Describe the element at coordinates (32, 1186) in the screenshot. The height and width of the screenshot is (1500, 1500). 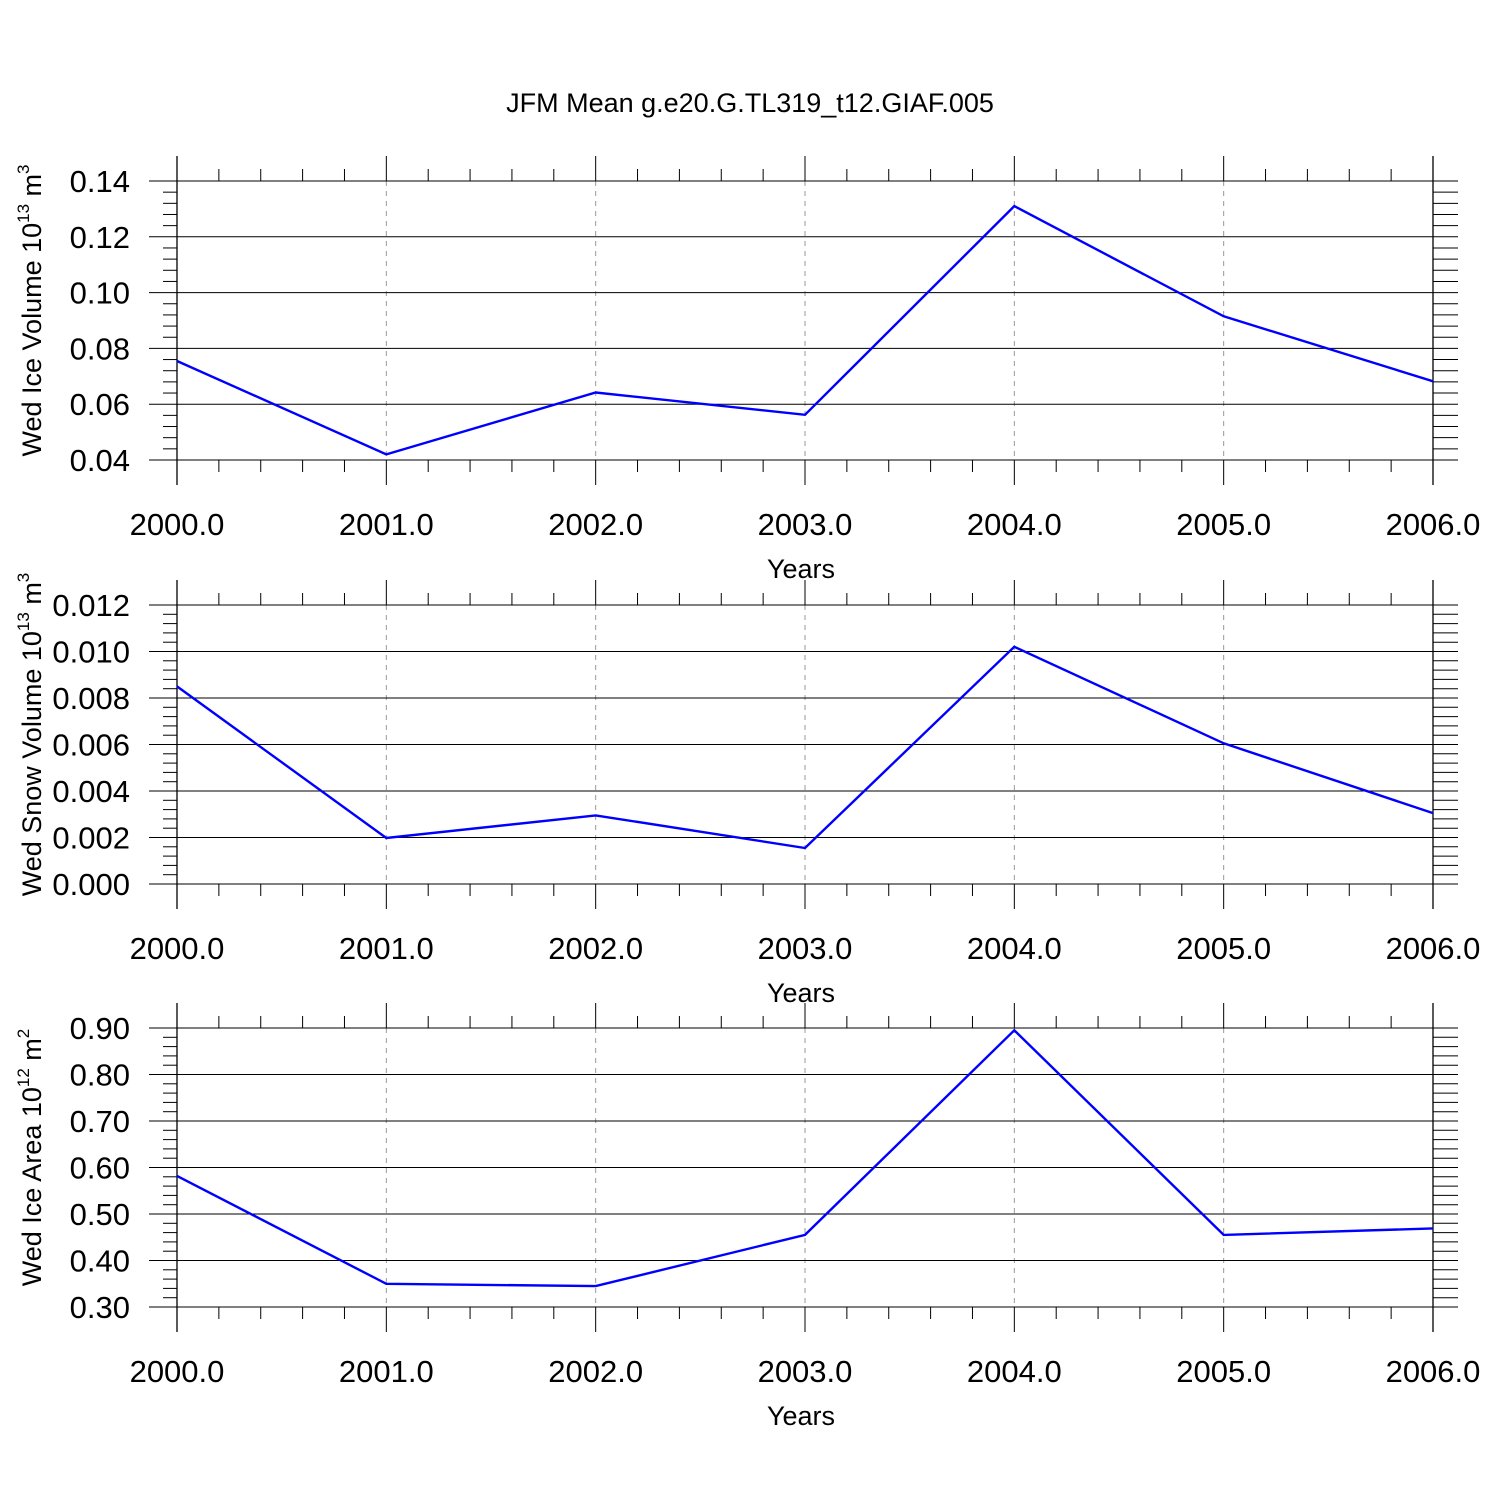
I see `y-axis-label-base: Wed Ice Area 10` at that location.